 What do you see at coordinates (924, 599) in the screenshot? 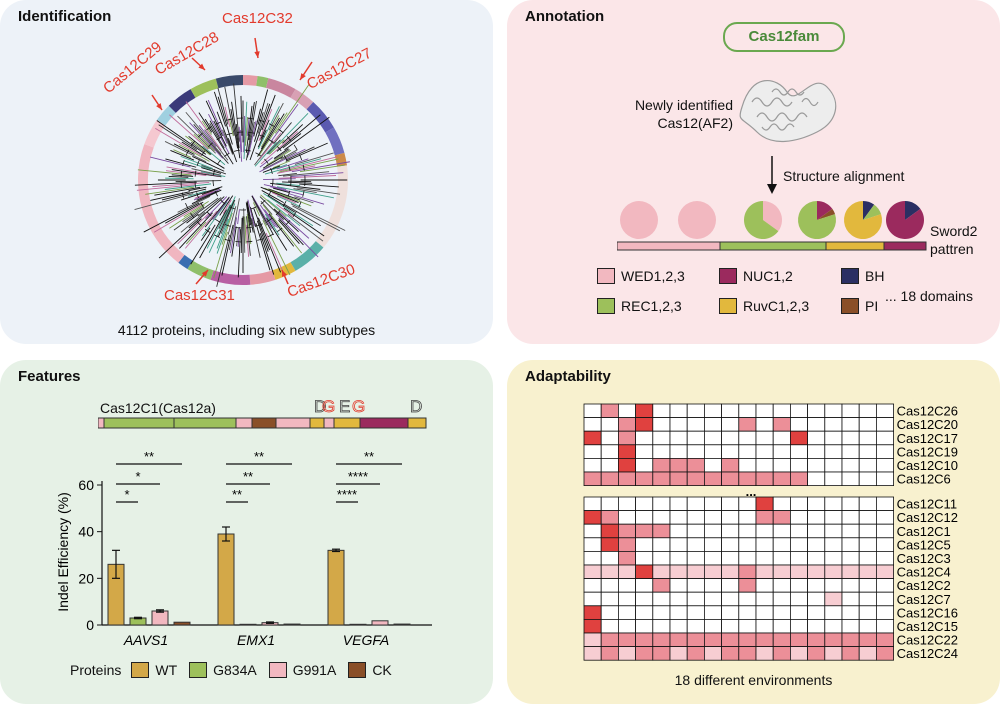
I see `row-label: Cas12C7` at bounding box center [924, 599].